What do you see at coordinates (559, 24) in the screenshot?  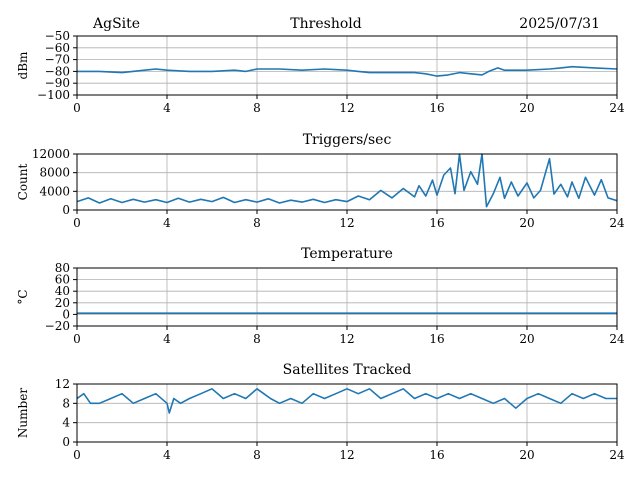 I see `header-date: 2025/07/31` at bounding box center [559, 24].